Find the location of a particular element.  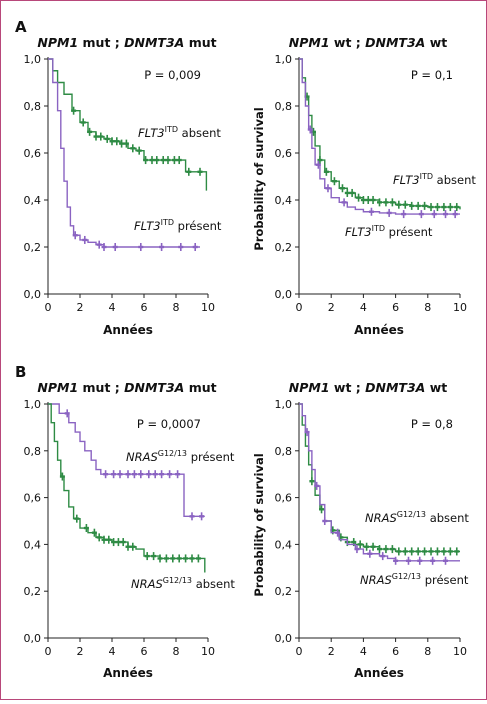

panel-letter-a: A is located at coordinates (21, 27).